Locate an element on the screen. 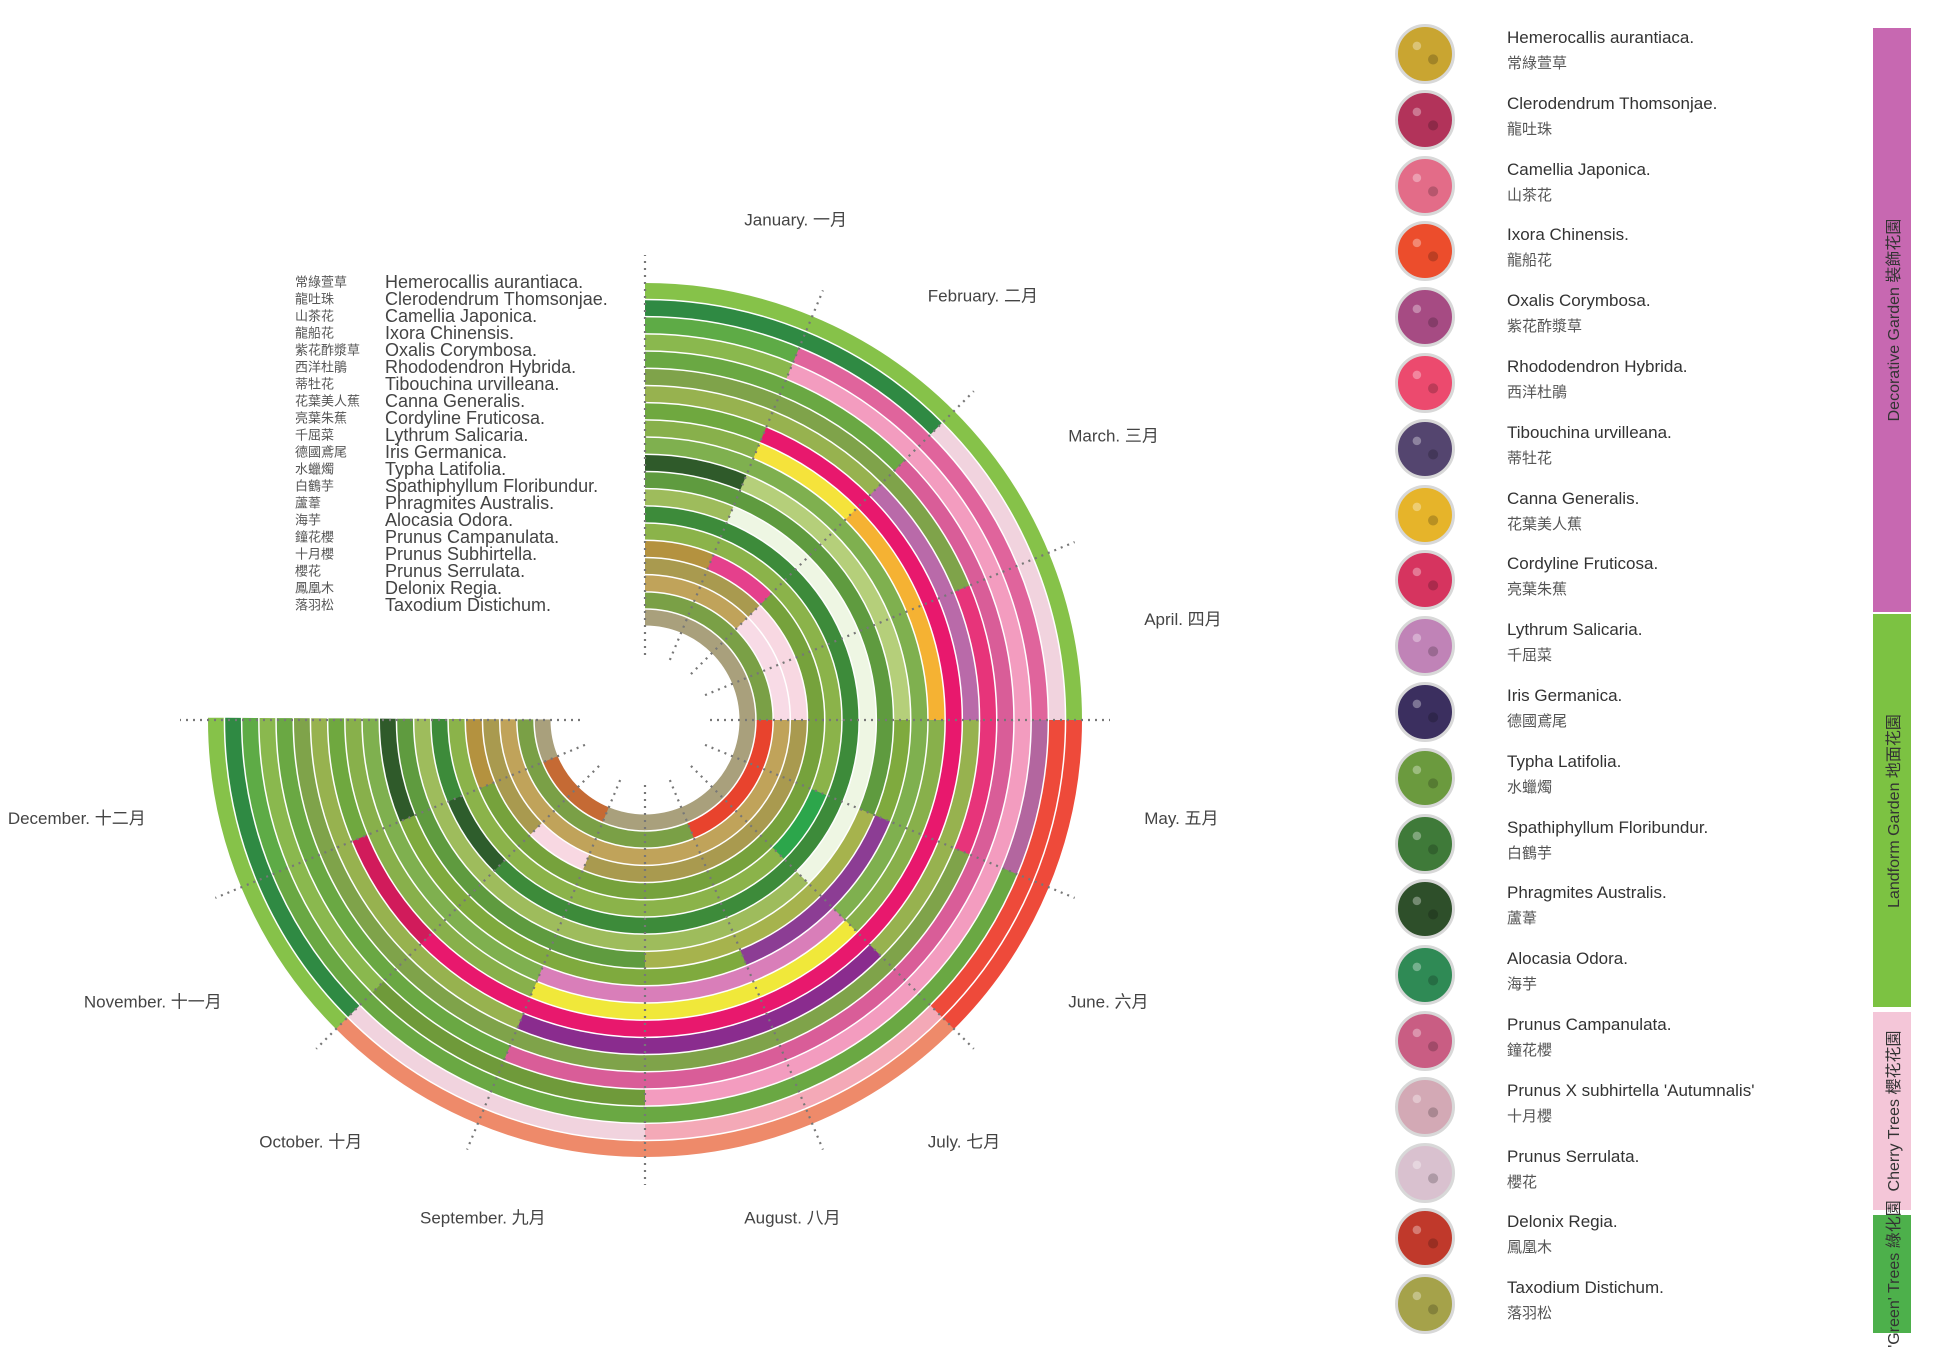  phragmites-photo is located at coordinates (1425, 909).